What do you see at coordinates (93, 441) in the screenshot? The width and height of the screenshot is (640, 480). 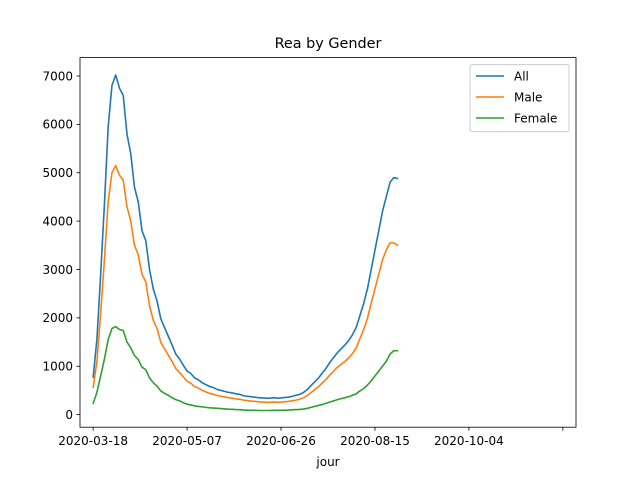 I see `x-tick-label: 2020-03-18` at bounding box center [93, 441].